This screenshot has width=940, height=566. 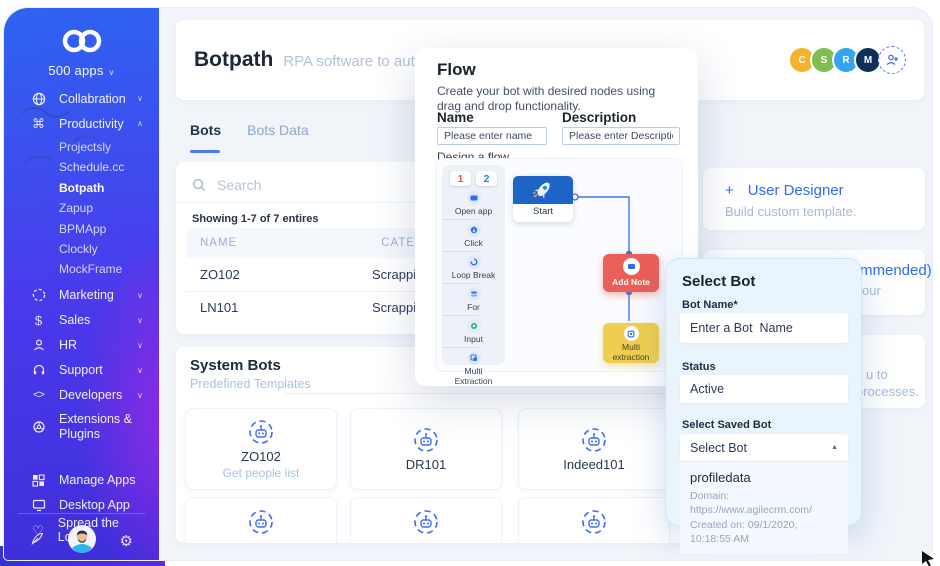 I want to click on gear-icon: ⚙, so click(x=126, y=541).